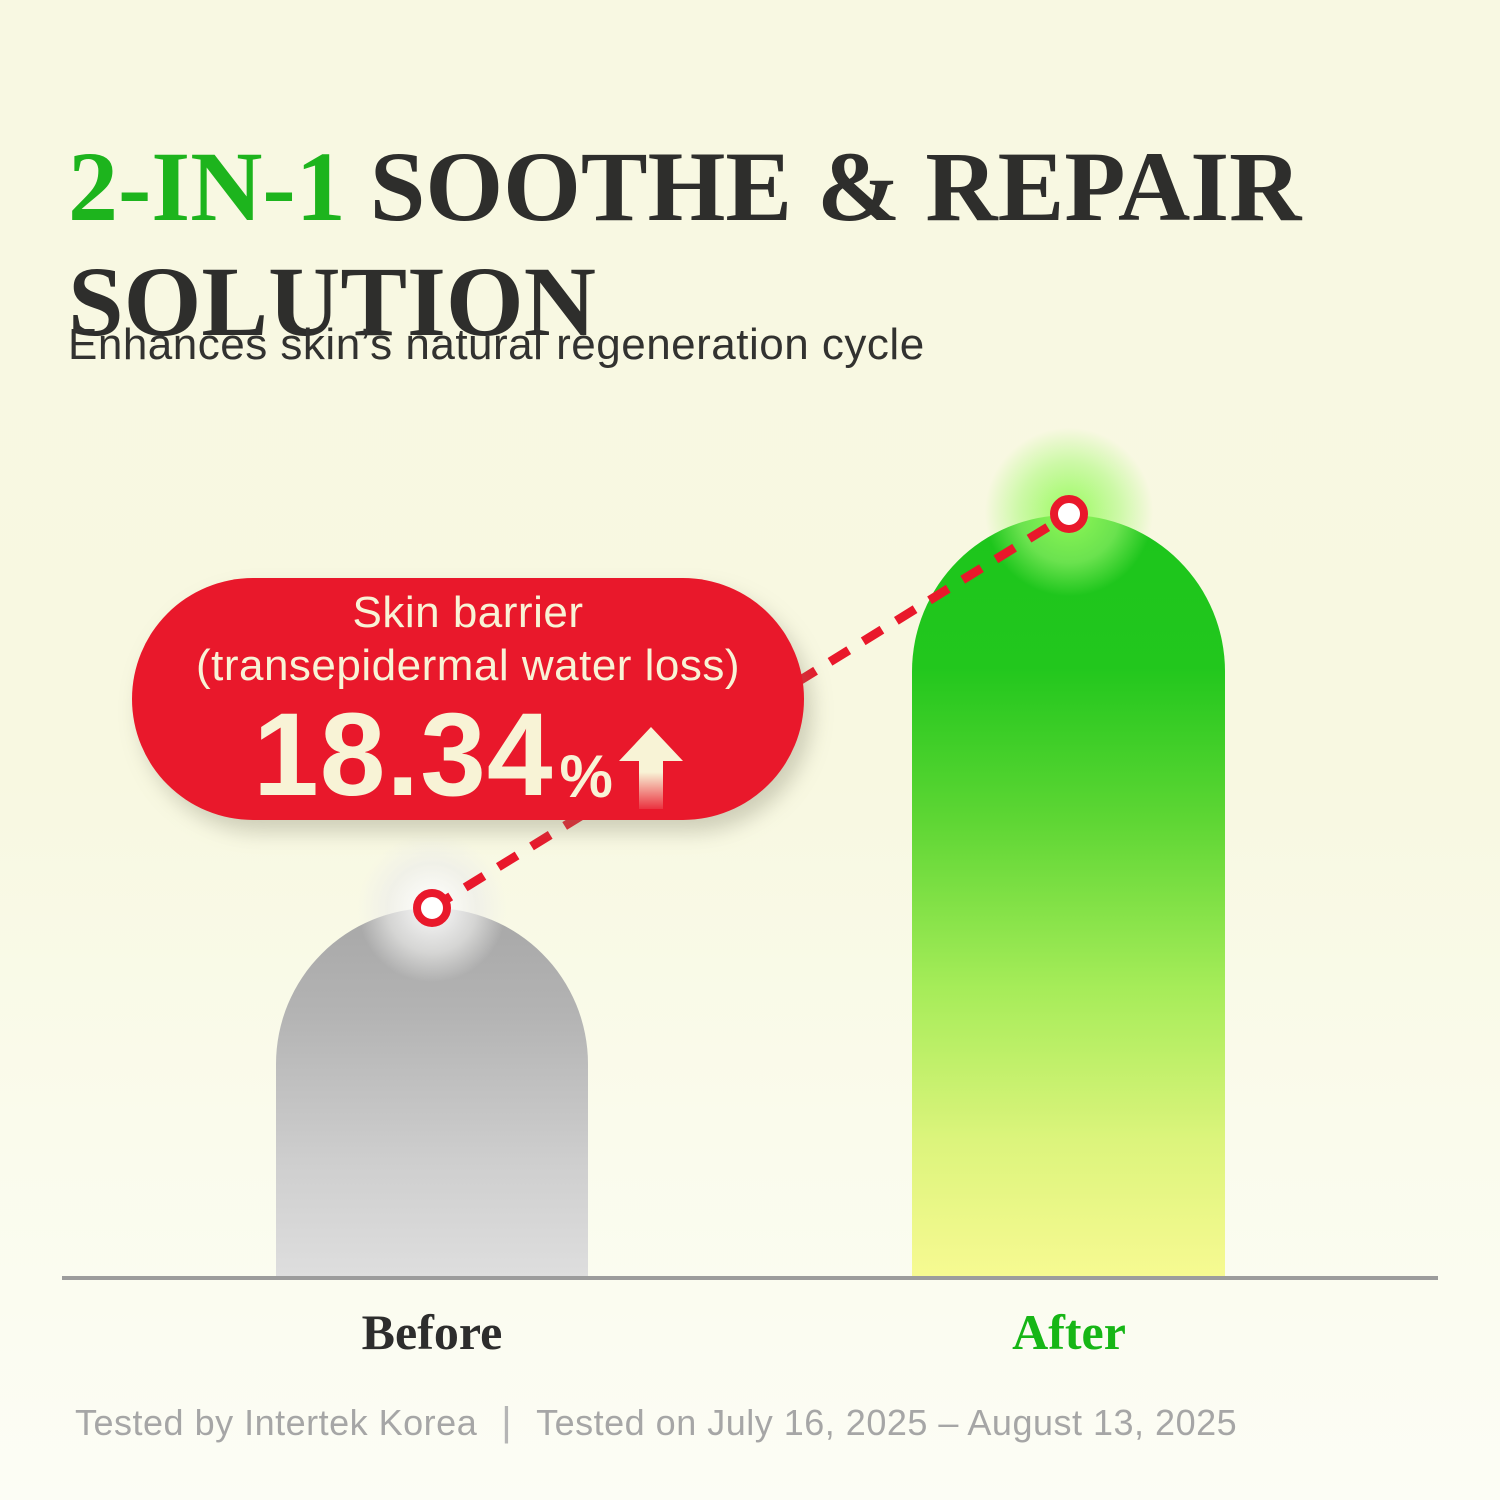 The height and width of the screenshot is (1500, 1500). I want to click on title-line1-rest: SOOTHE & REPAIR, so click(835, 186).